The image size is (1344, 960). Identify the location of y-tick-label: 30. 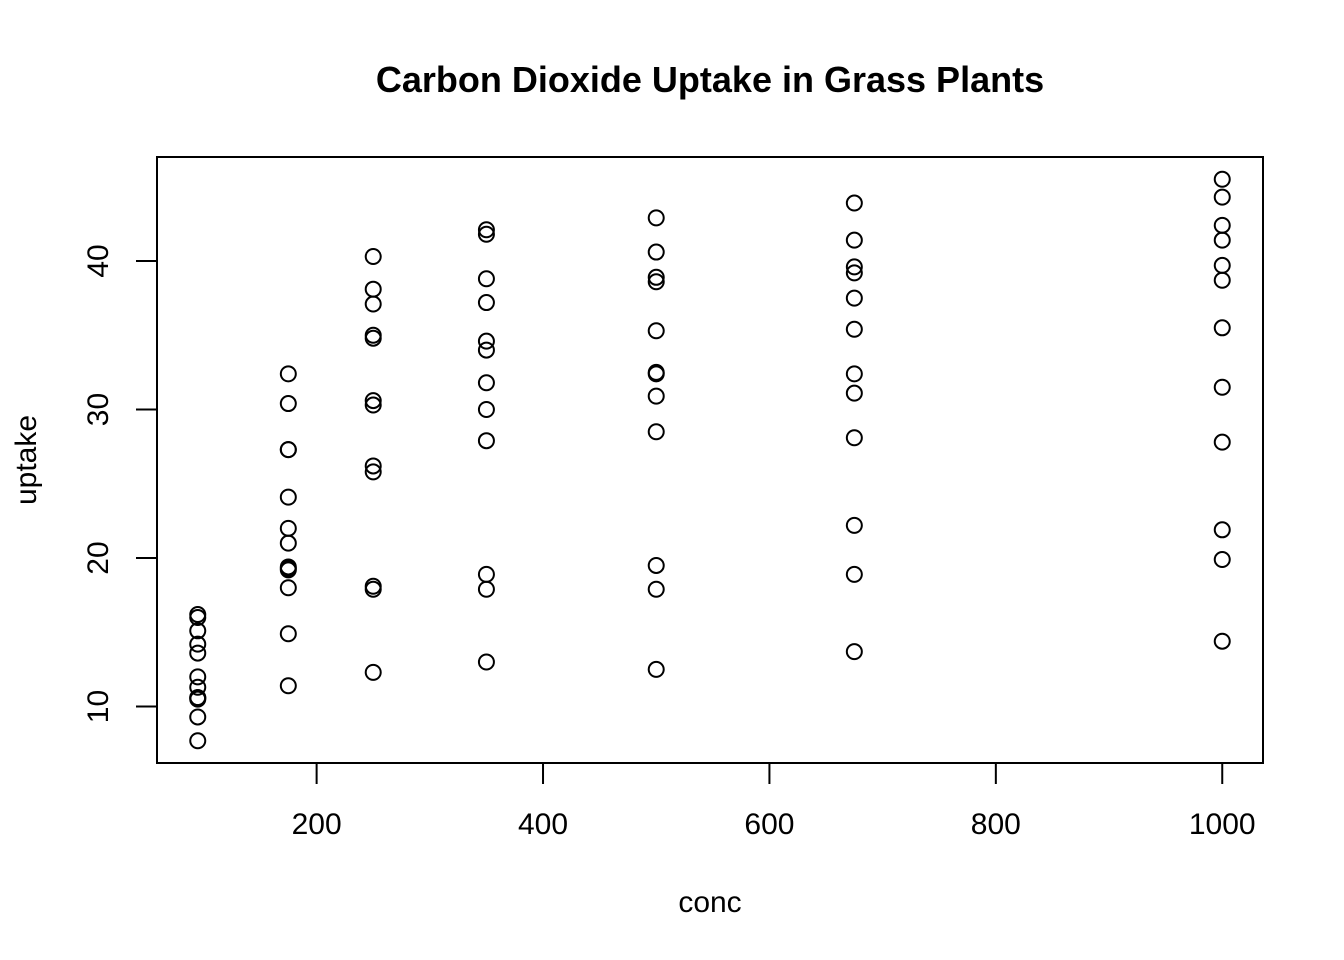
(98, 409).